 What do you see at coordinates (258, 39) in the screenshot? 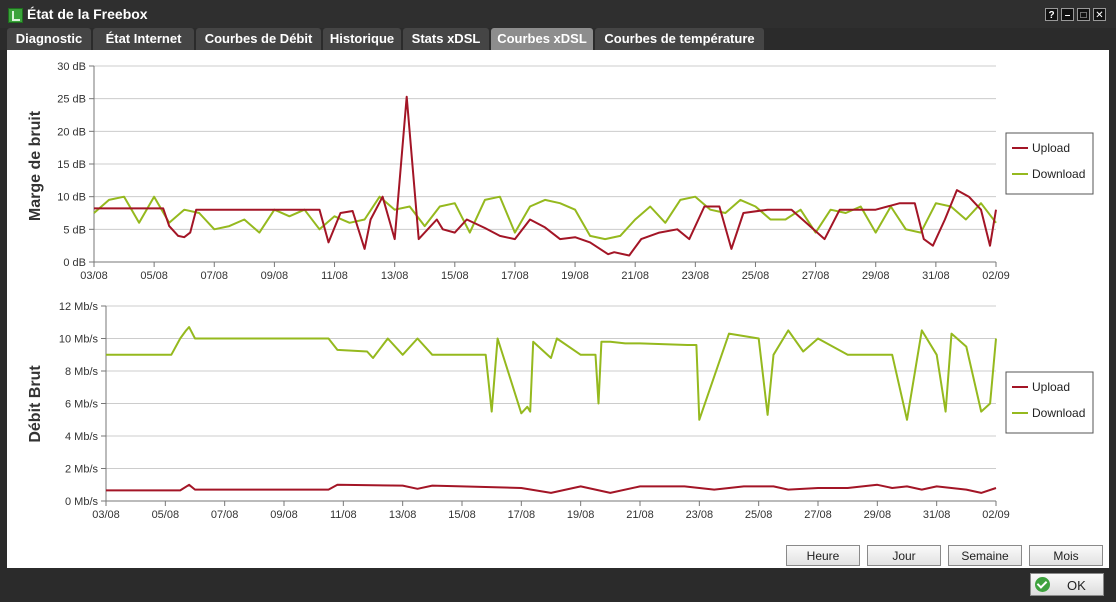
I see `tab-courbes-debit: Courbes de Débit` at bounding box center [258, 39].